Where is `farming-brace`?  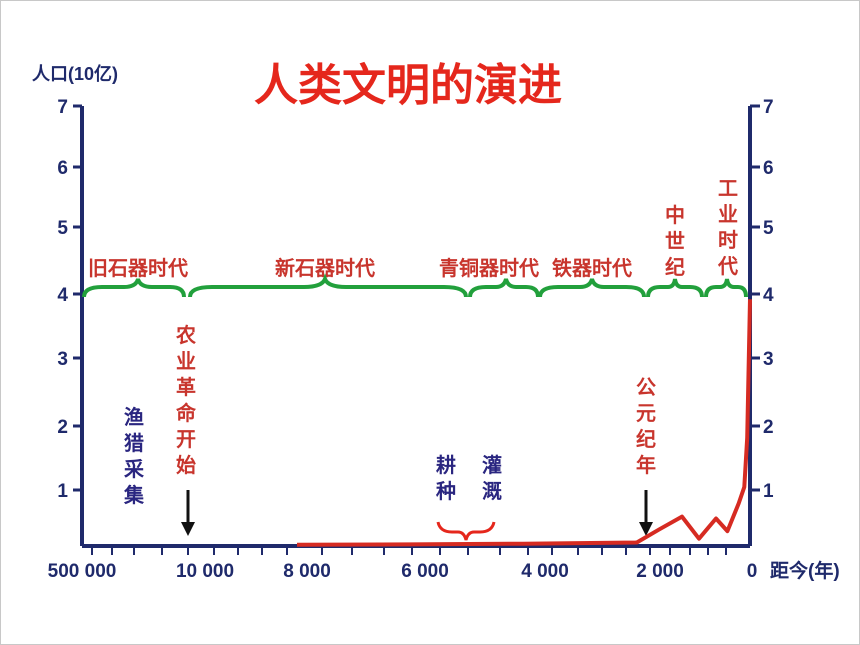 farming-brace is located at coordinates (466, 531).